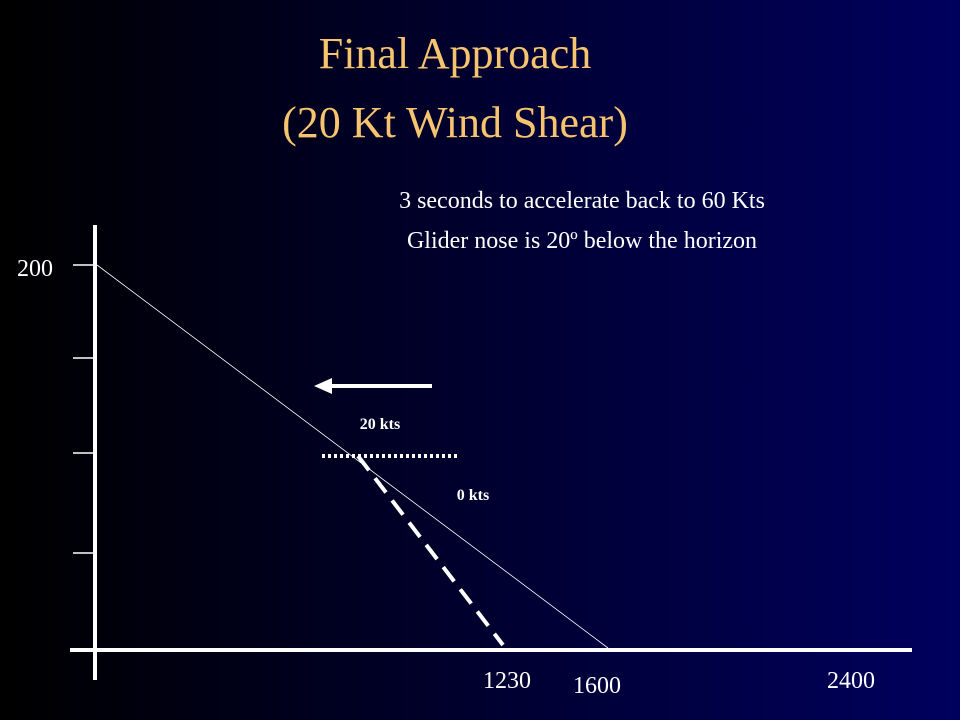 The height and width of the screenshot is (720, 960). Describe the element at coordinates (430, 550) in the screenshot. I see `shear-path` at that location.